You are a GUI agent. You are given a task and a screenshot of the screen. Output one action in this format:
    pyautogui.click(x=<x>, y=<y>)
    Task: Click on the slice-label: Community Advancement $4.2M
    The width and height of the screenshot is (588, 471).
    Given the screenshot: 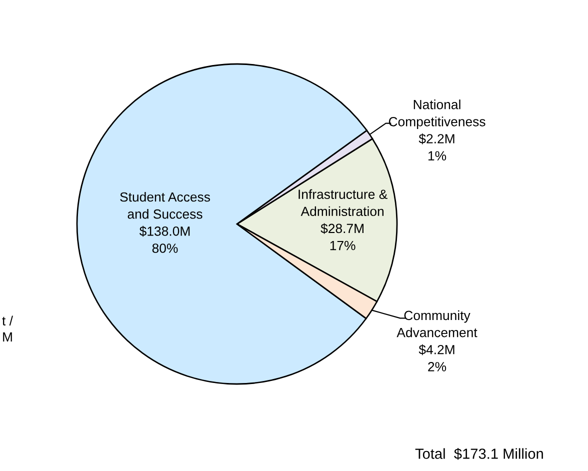 What is the action you would take?
    pyautogui.click(x=437, y=333)
    